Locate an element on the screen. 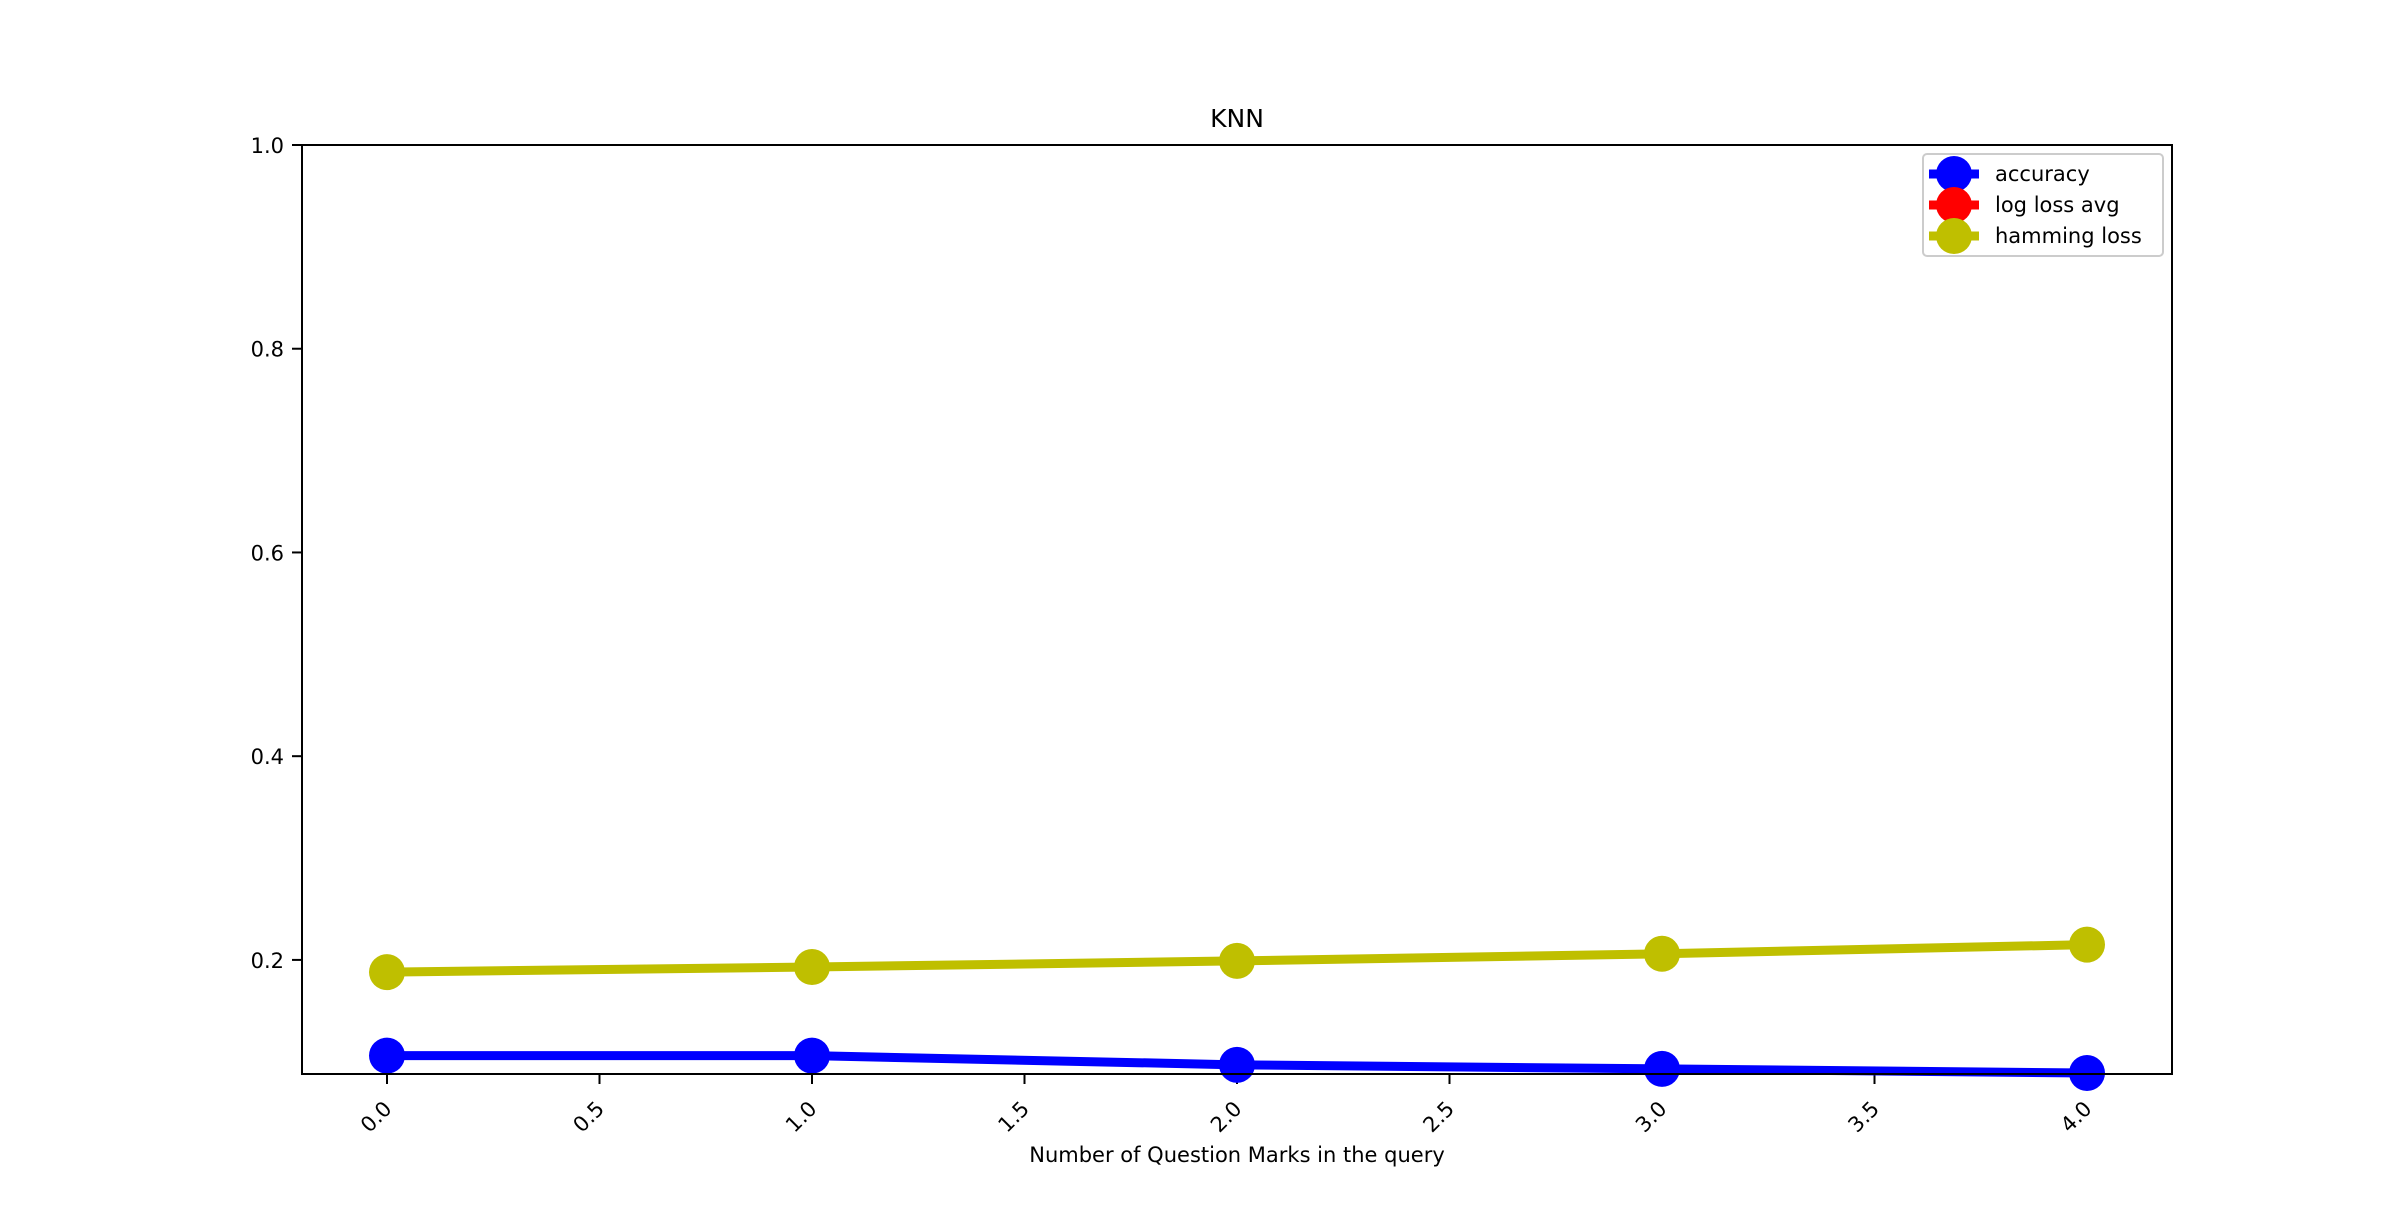  x-tick-label: 0.5 is located at coordinates (588, 1117).